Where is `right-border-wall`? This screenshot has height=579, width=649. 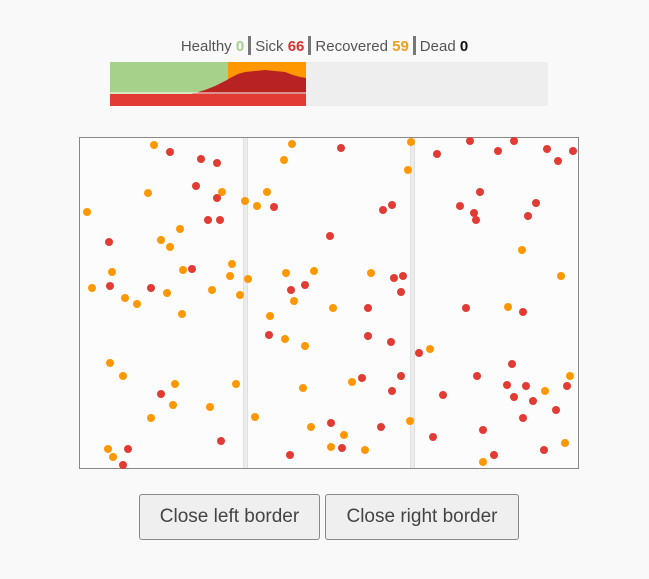
right-border-wall is located at coordinates (412, 303).